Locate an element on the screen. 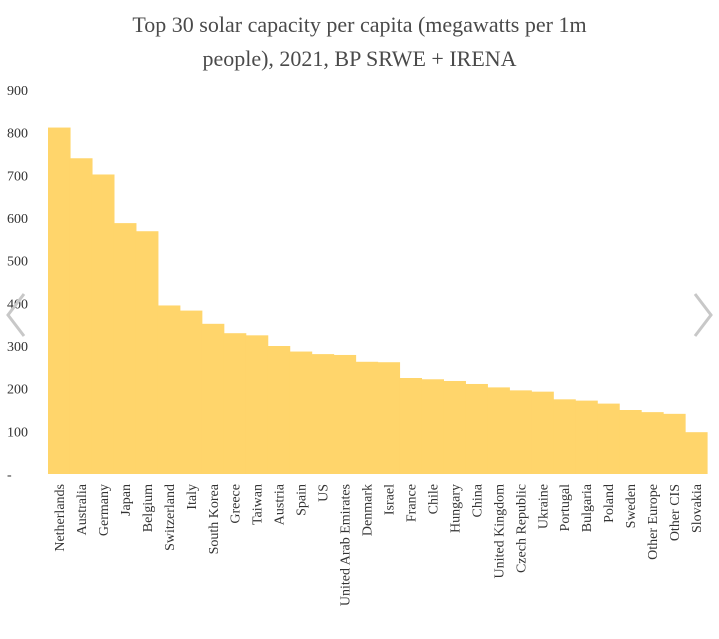 The image size is (719, 639). y-tick-label: 300 is located at coordinates (17, 347).